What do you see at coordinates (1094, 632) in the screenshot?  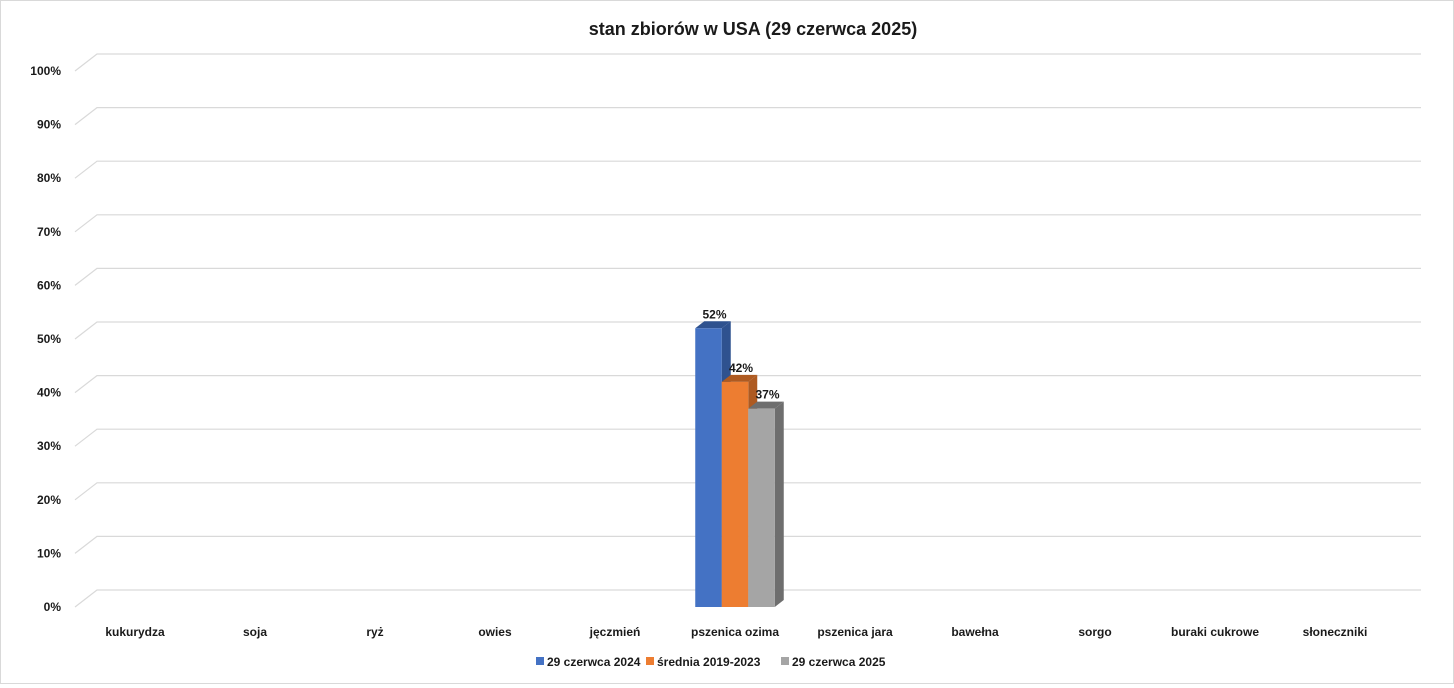 I see `x-tick-label: sorgo` at bounding box center [1094, 632].